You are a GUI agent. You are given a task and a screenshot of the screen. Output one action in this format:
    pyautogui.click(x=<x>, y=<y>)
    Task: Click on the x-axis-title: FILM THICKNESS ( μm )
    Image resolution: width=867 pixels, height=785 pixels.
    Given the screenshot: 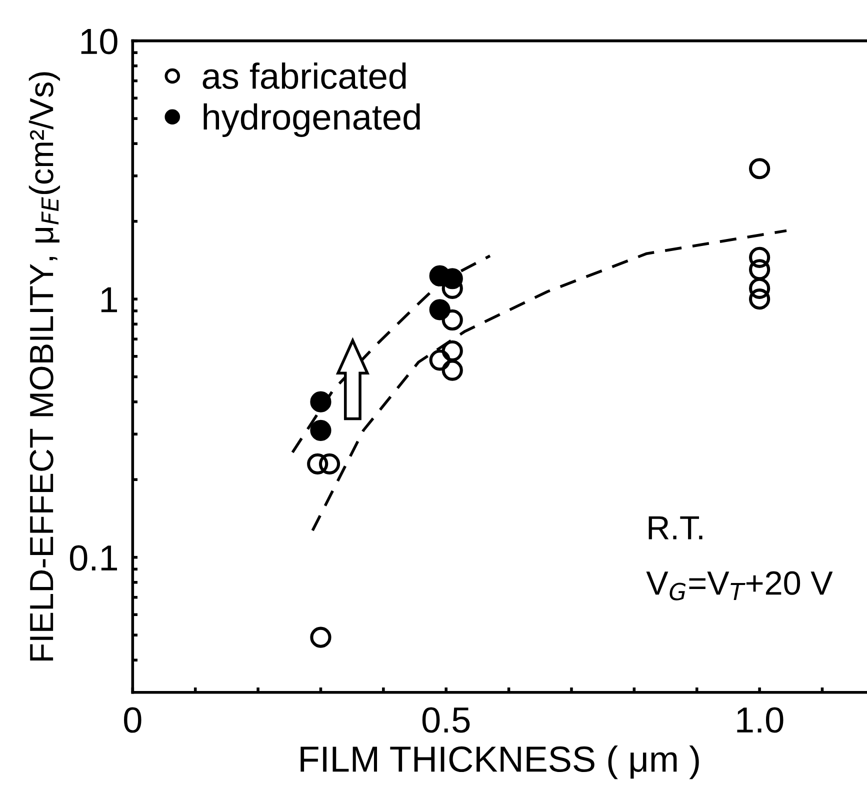 What is the action you would take?
    pyautogui.click(x=499, y=762)
    